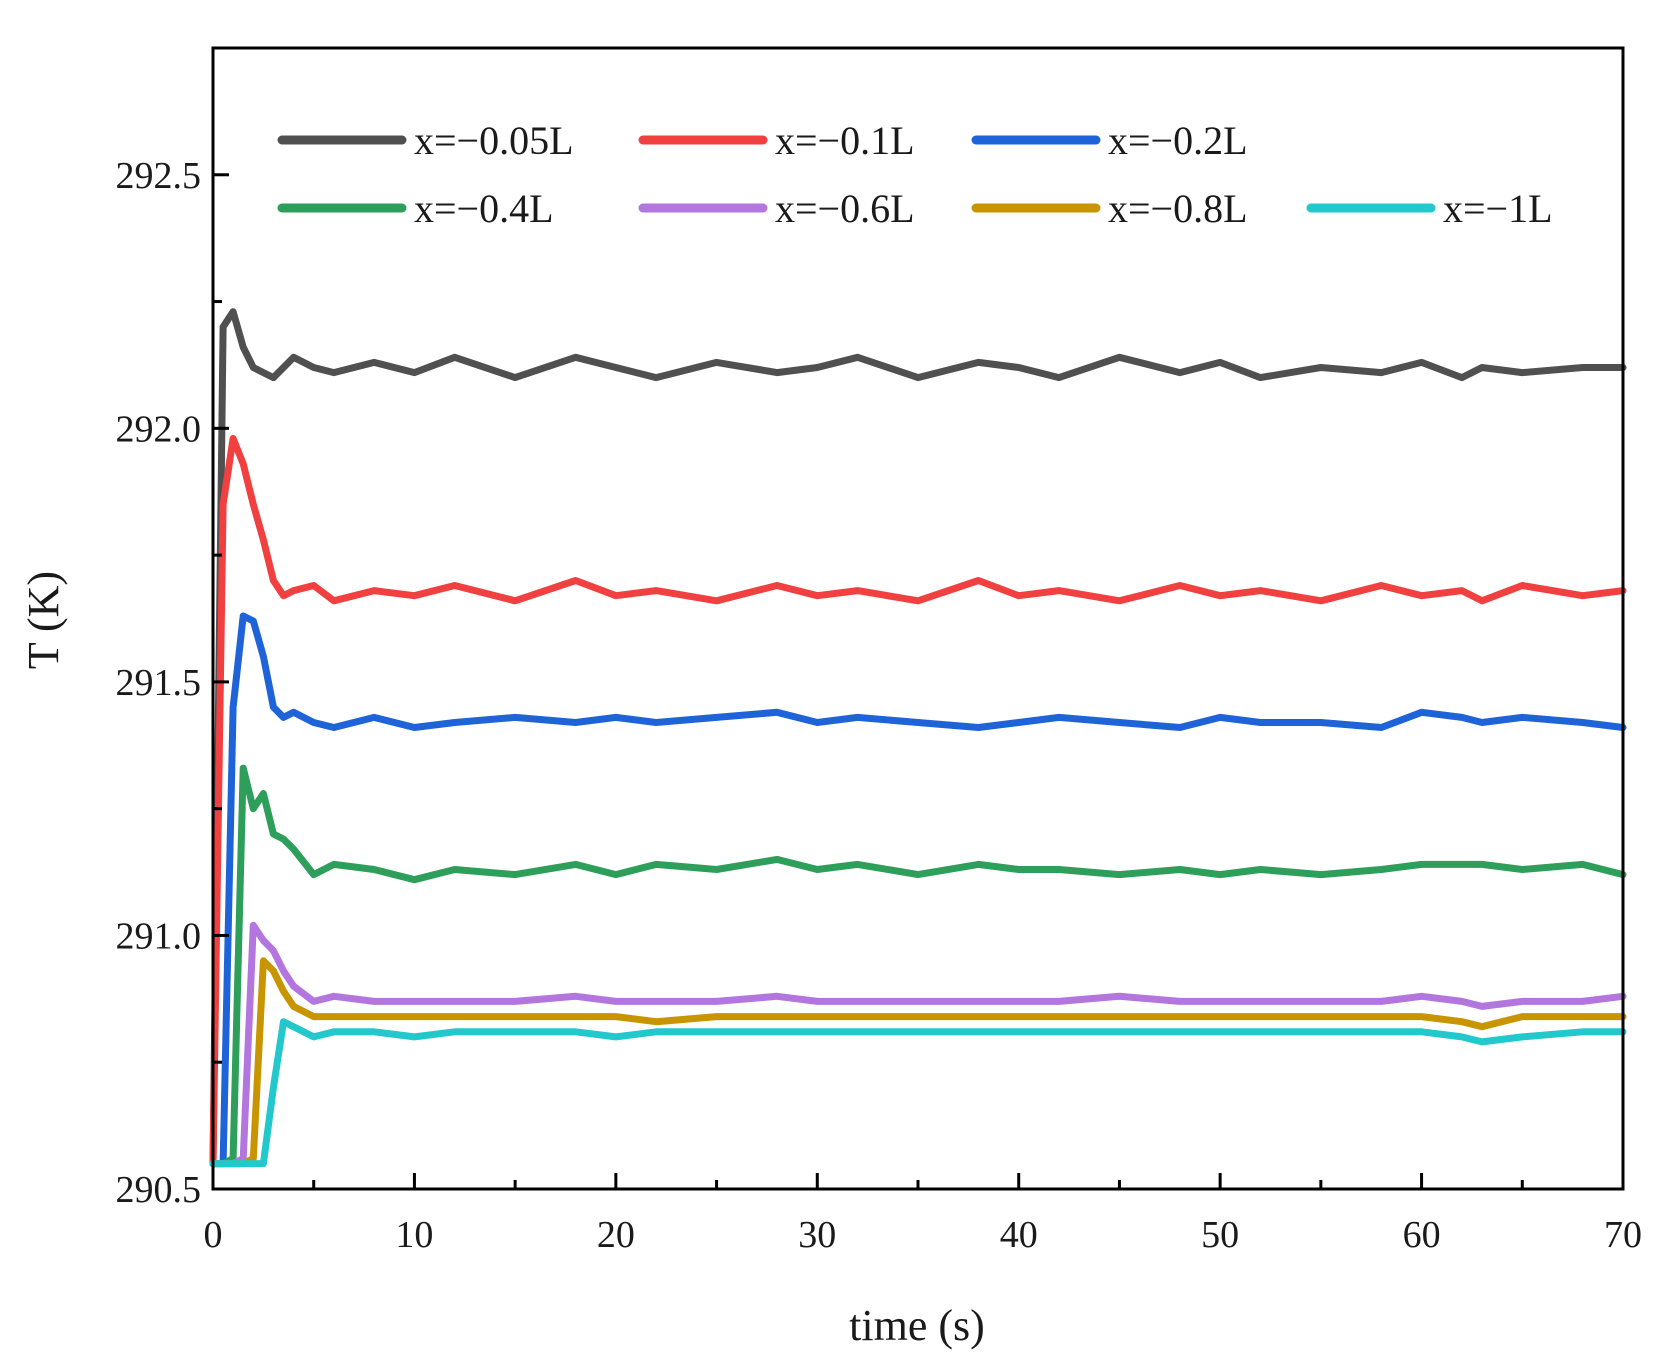 The width and height of the screenshot is (1661, 1363). What do you see at coordinates (159, 176) in the screenshot?
I see `y-tick-label: 292.5` at bounding box center [159, 176].